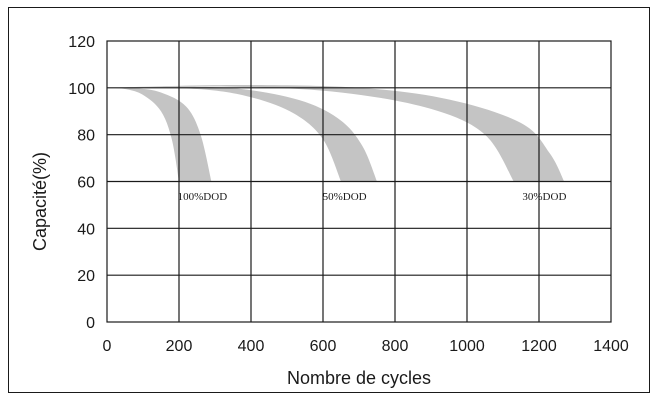 Image resolution: width=658 pixels, height=393 pixels. I want to click on band-label-2: 50%DOD, so click(345, 197).